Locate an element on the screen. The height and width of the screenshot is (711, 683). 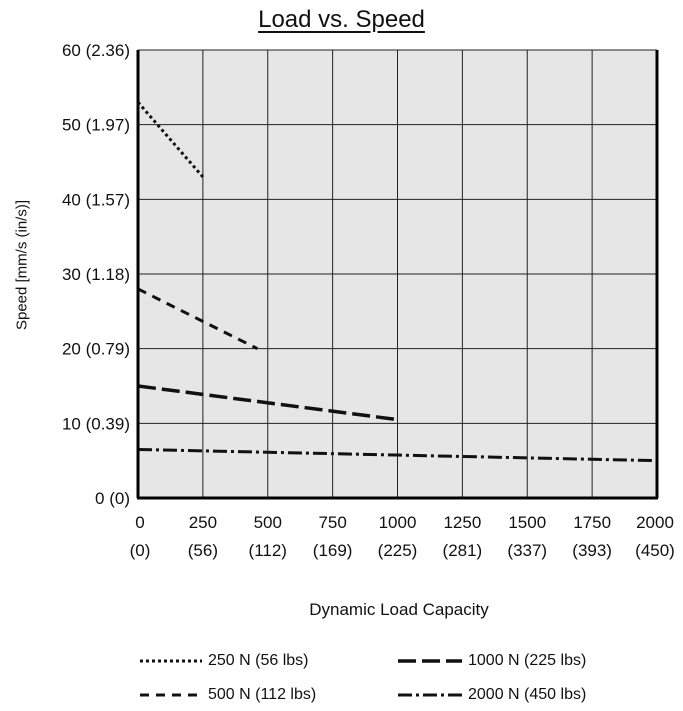
legend-swatch-dotted is located at coordinates (171, 661).